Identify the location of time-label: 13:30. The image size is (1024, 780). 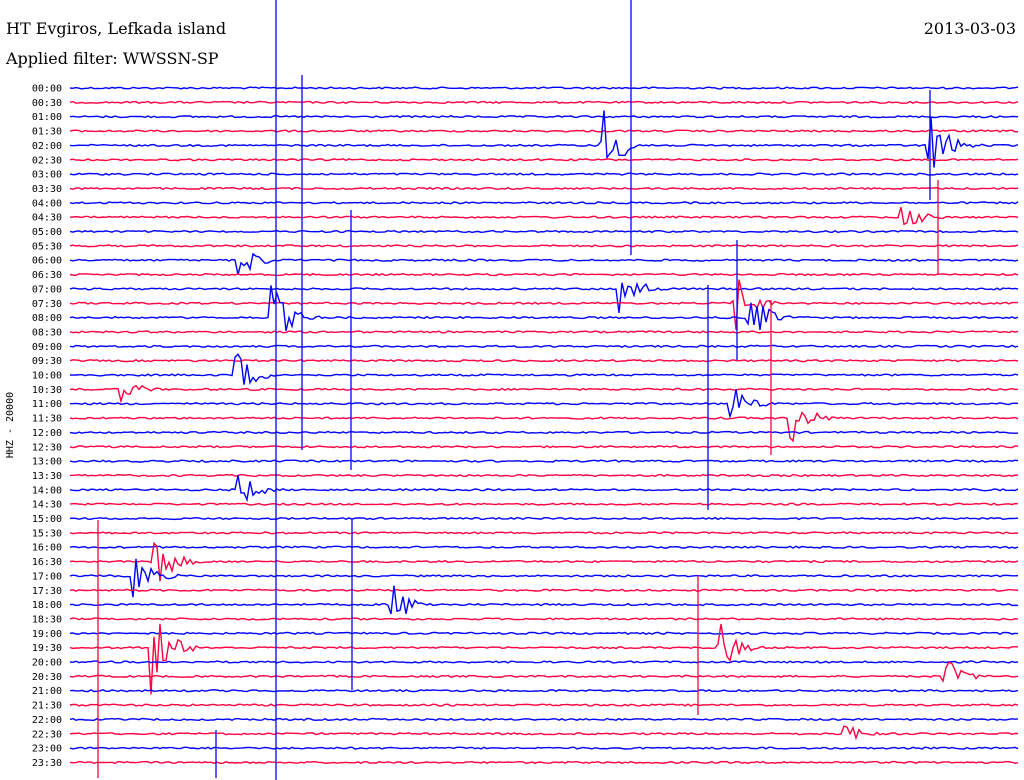
(47, 476).